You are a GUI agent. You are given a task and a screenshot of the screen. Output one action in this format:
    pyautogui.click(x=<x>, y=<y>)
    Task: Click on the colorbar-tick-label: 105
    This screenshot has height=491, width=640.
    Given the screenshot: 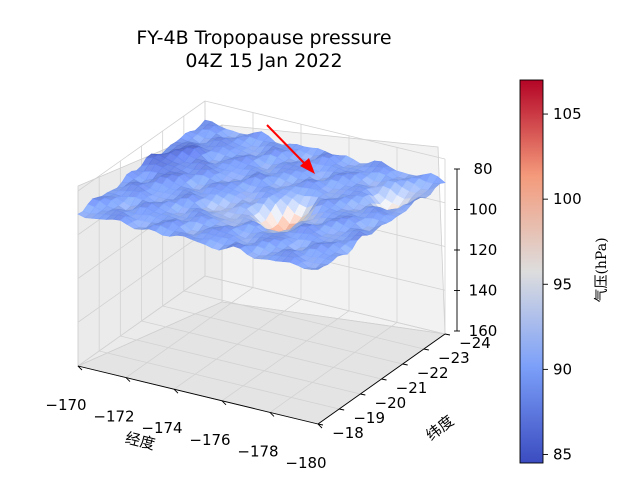 What is the action you would take?
    pyautogui.click(x=567, y=114)
    